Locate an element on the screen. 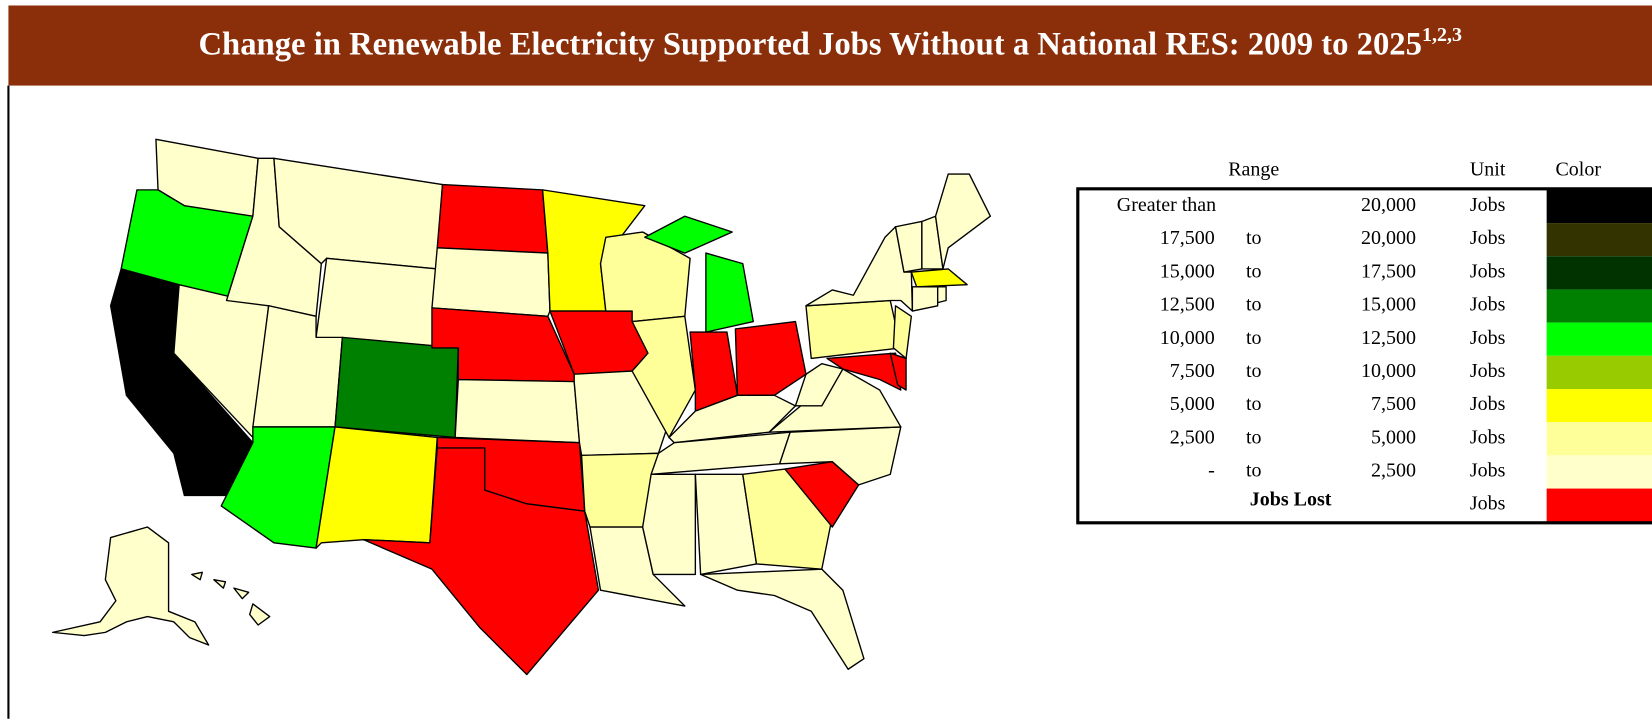 The width and height of the screenshot is (1652, 719). legend-header: Color is located at coordinates (1578, 170).